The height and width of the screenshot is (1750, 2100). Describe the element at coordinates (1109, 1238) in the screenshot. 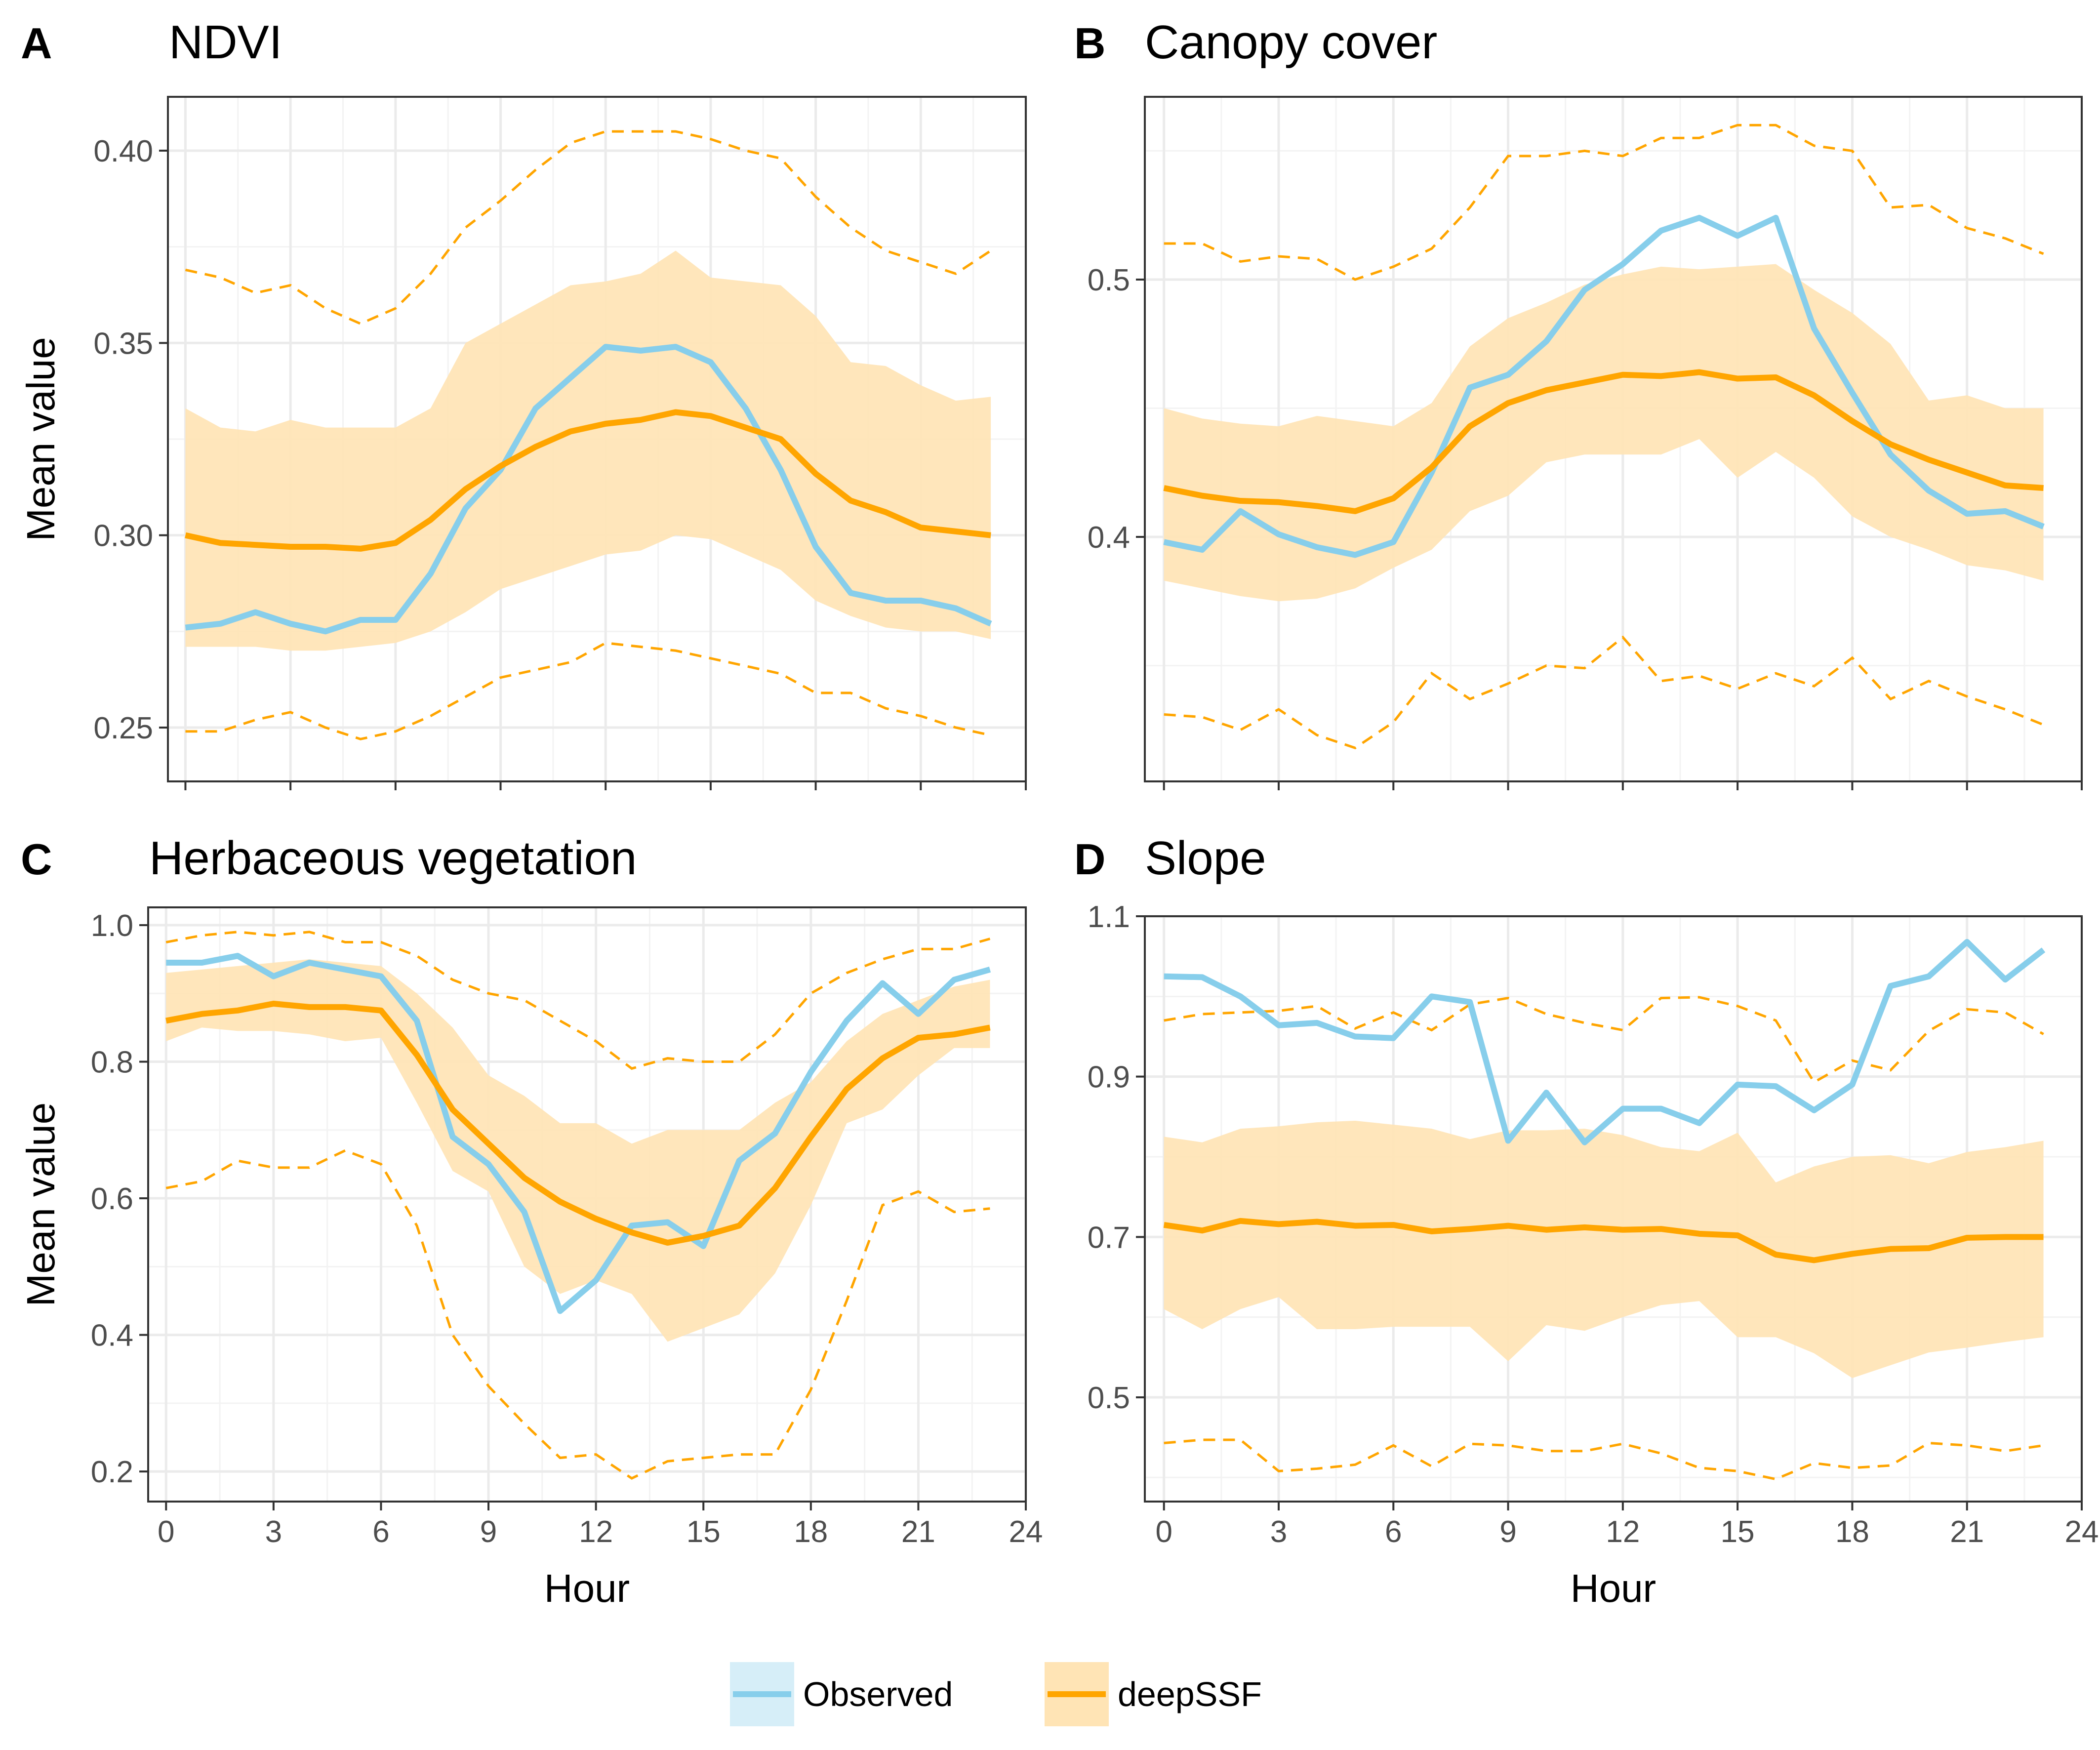

I see `y-tick-label: 0.7` at that location.